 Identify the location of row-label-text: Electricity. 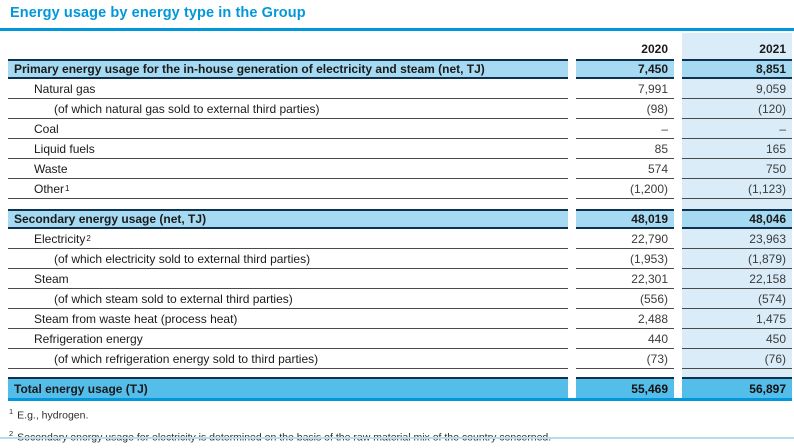
(60, 238).